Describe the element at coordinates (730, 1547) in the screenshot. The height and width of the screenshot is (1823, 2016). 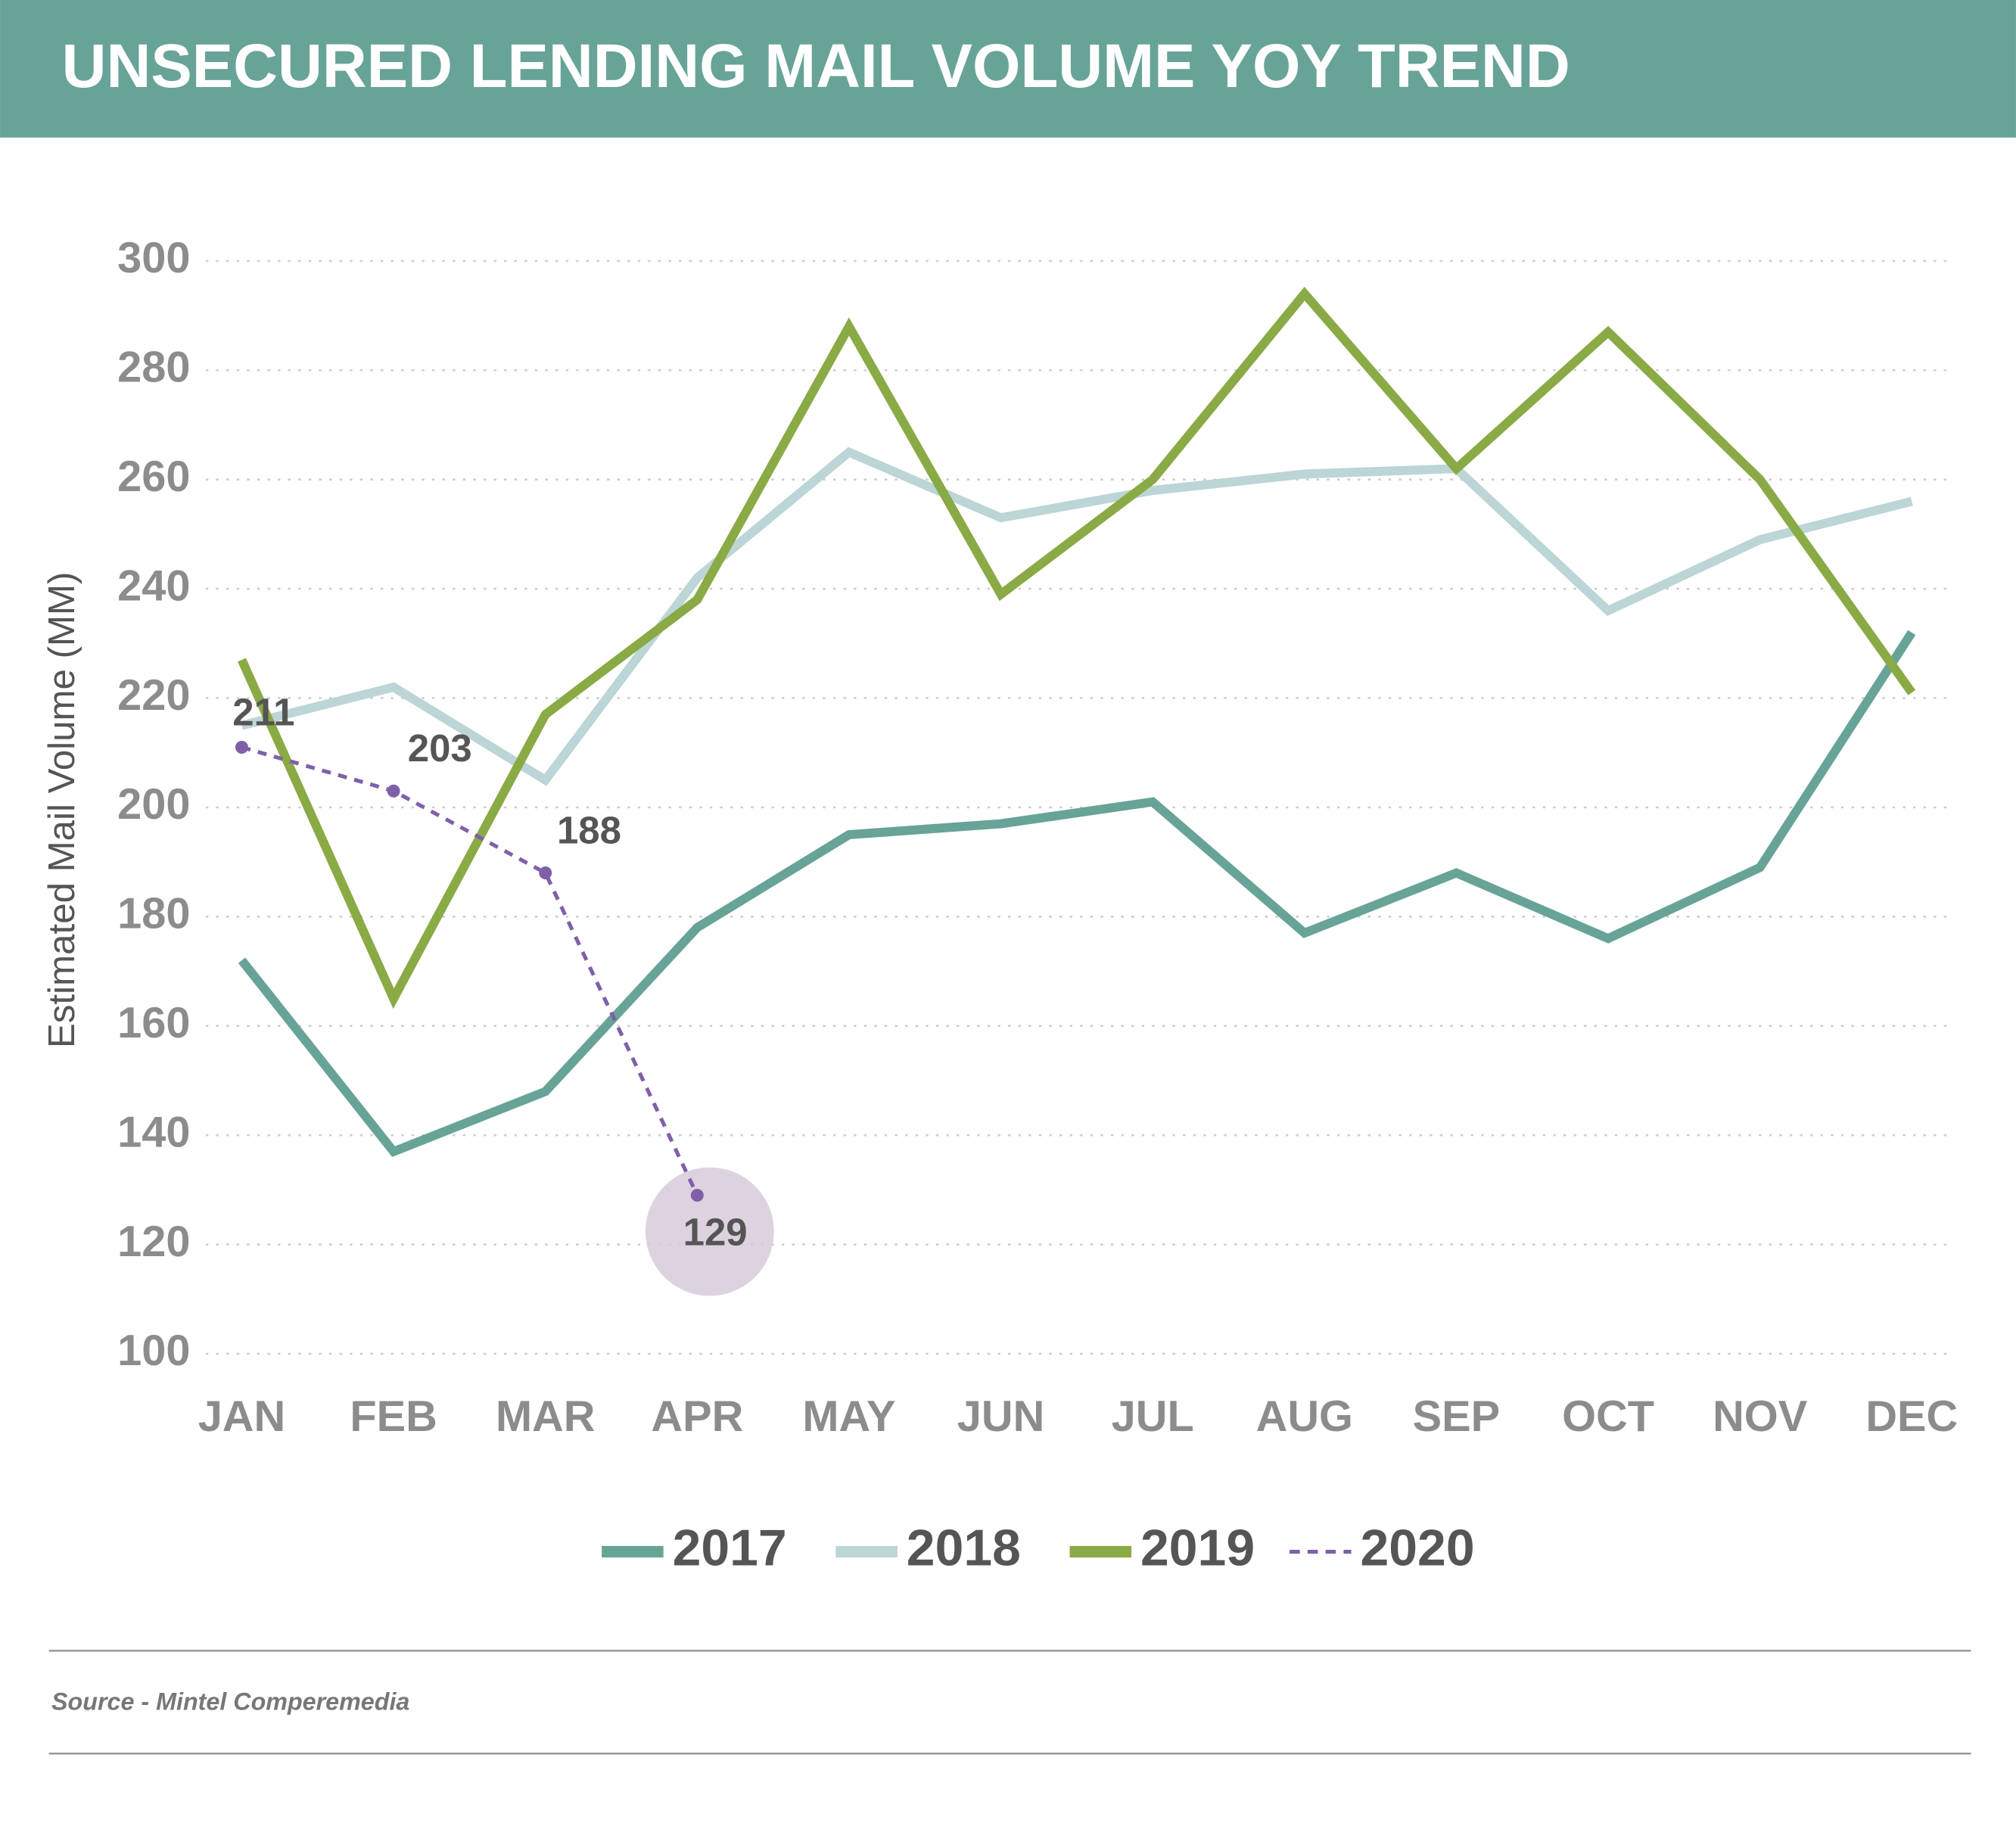
I see `legend-label: 2017` at that location.